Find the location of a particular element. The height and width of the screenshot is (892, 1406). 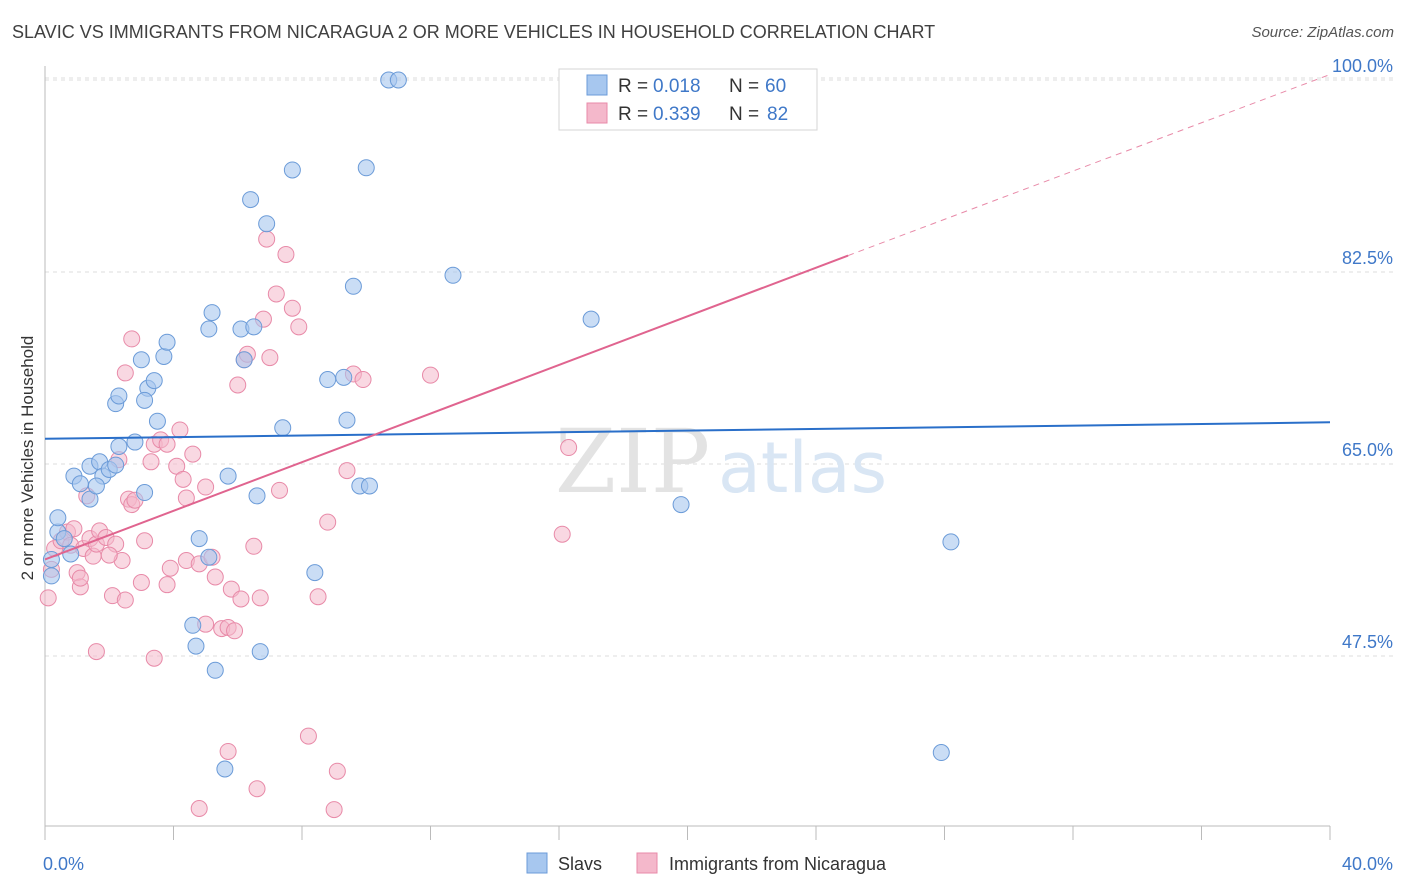

nicaragua-n-label: N = is located at coordinates (744, 114).